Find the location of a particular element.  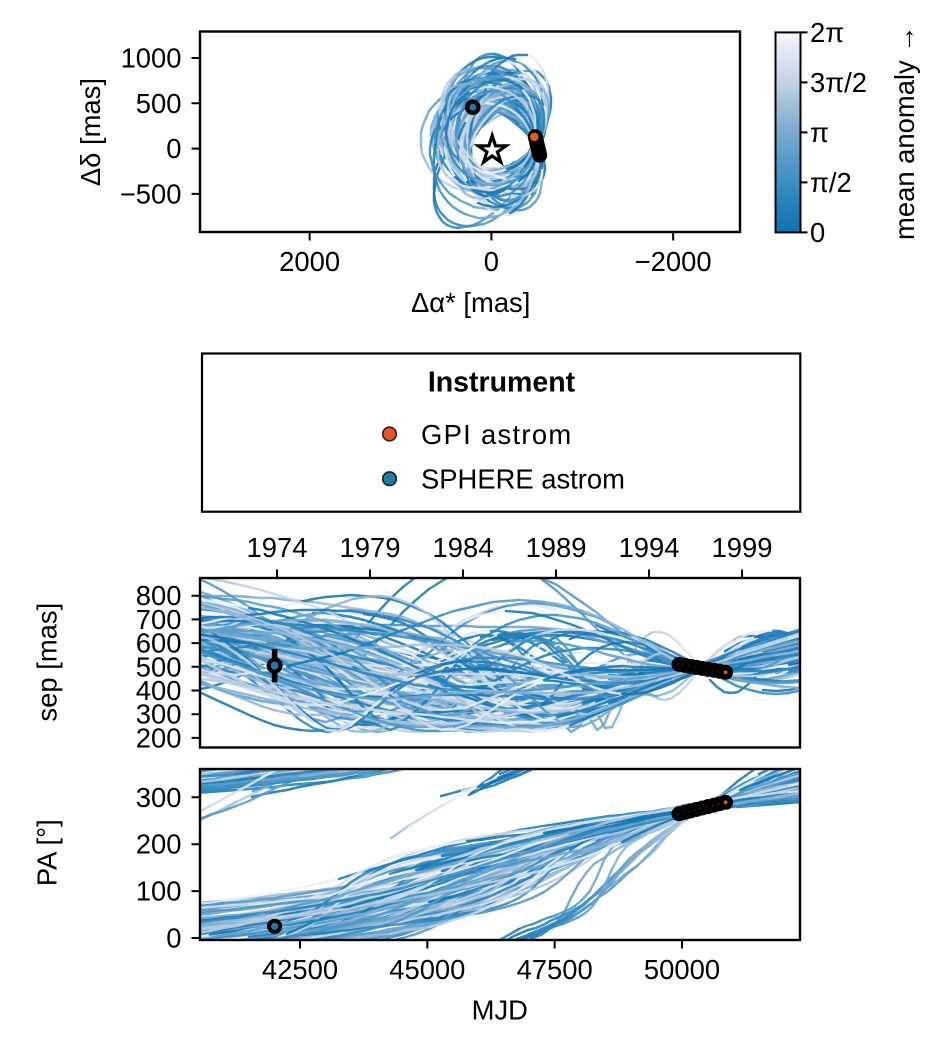

svg-text: 1989 is located at coordinates (556, 547).